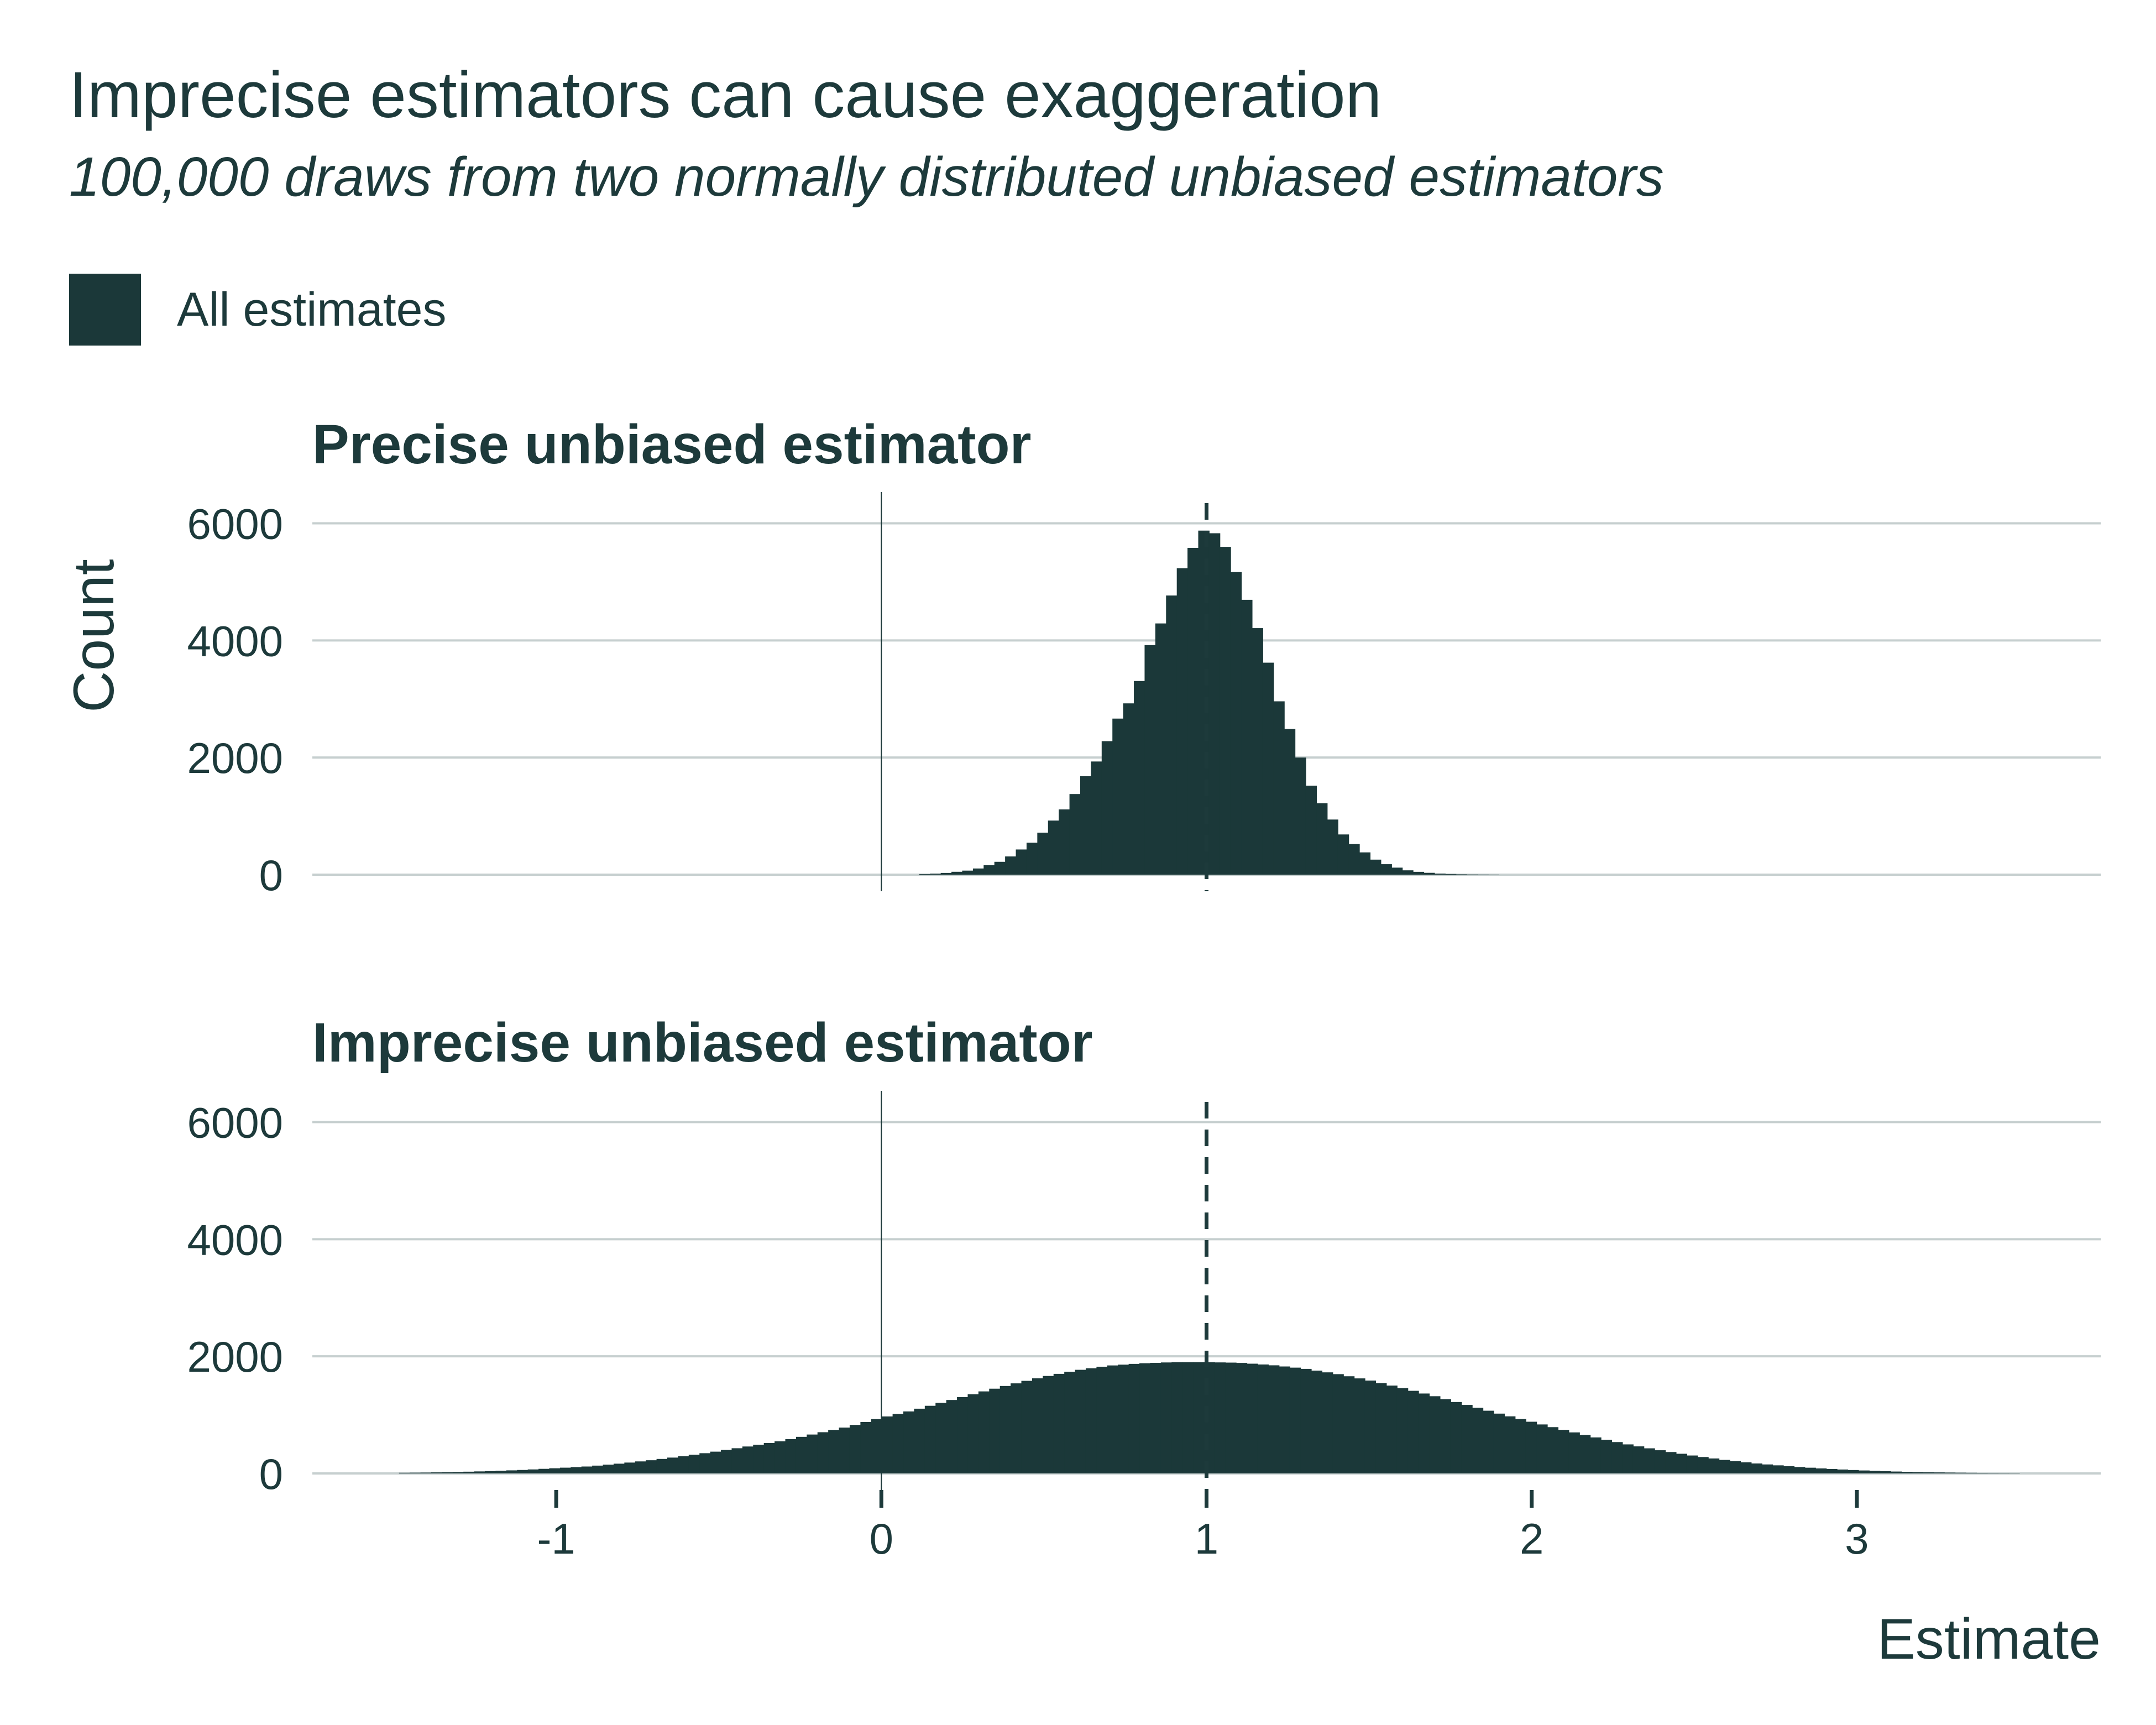  What do you see at coordinates (105, 310) in the screenshot?
I see `legend-swatch` at bounding box center [105, 310].